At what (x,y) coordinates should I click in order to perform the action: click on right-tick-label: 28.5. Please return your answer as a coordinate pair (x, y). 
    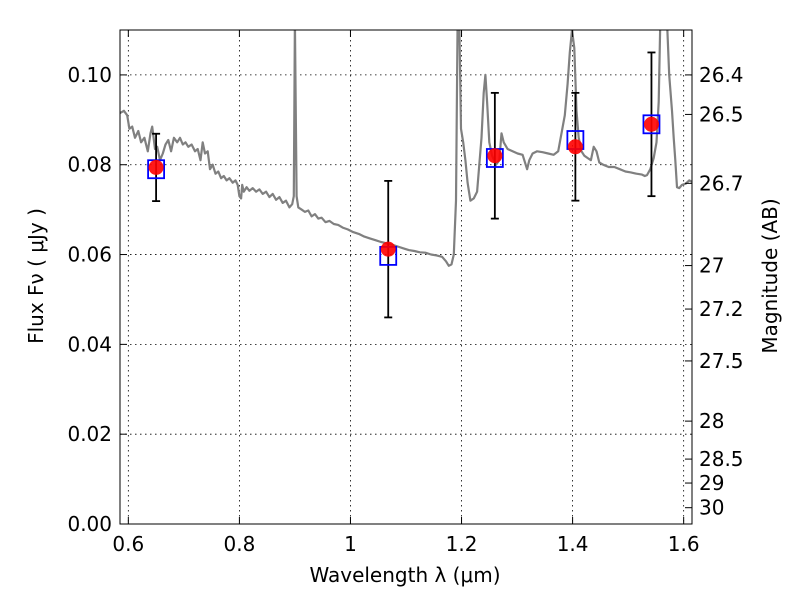
    Looking at the image, I should click on (721, 459).